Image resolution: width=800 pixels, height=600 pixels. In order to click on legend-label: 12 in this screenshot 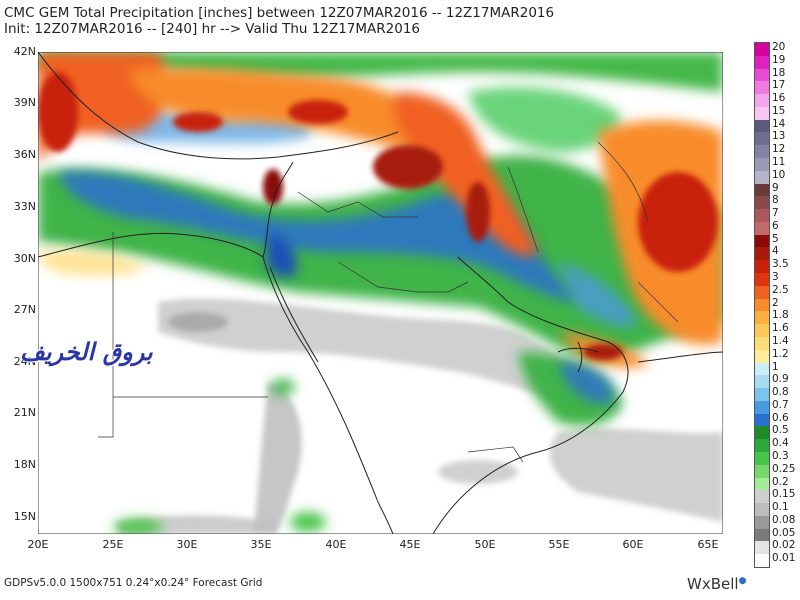, I will do `click(779, 149)`.